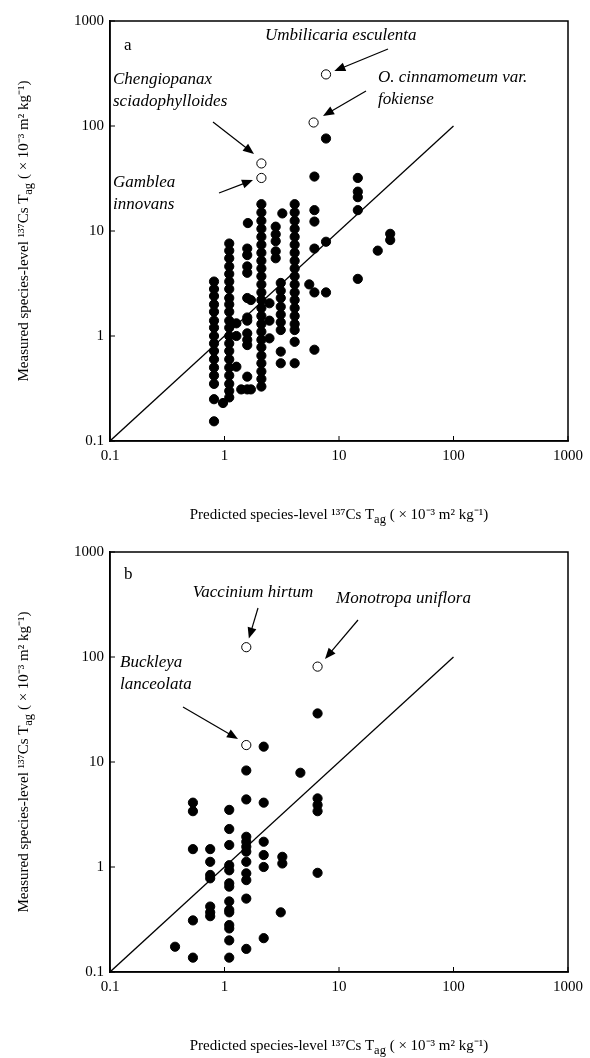  Describe the element at coordinates (156, 673) in the screenshot. I see `annotation: Buckleya lanceolata` at that location.